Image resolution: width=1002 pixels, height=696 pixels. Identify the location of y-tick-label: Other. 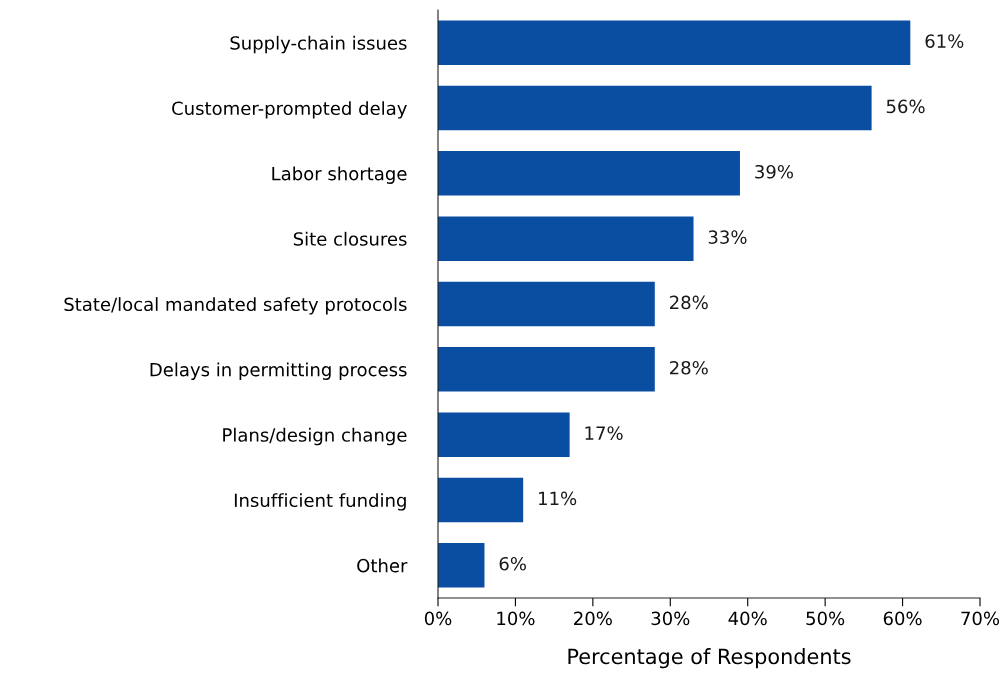
(382, 565).